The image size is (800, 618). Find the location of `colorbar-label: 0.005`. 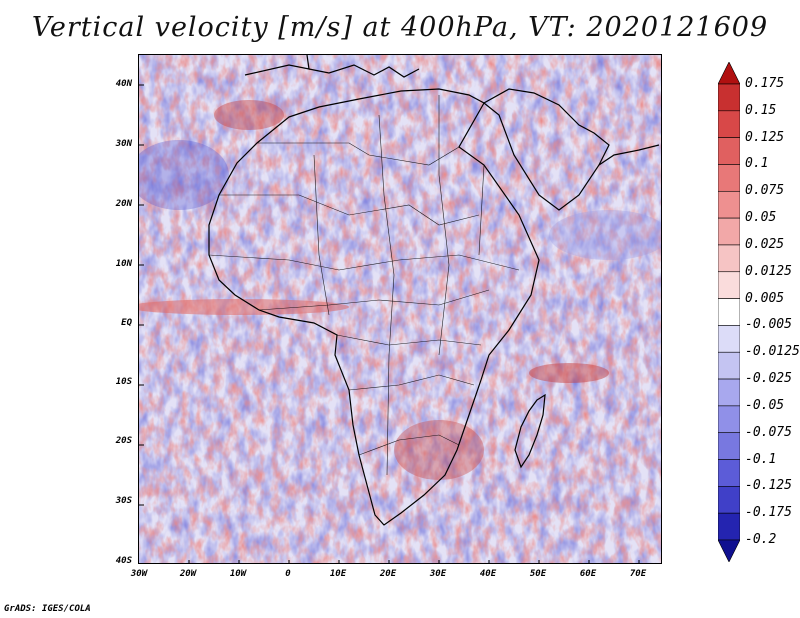

colorbar-label: 0.005 is located at coordinates (765, 298).